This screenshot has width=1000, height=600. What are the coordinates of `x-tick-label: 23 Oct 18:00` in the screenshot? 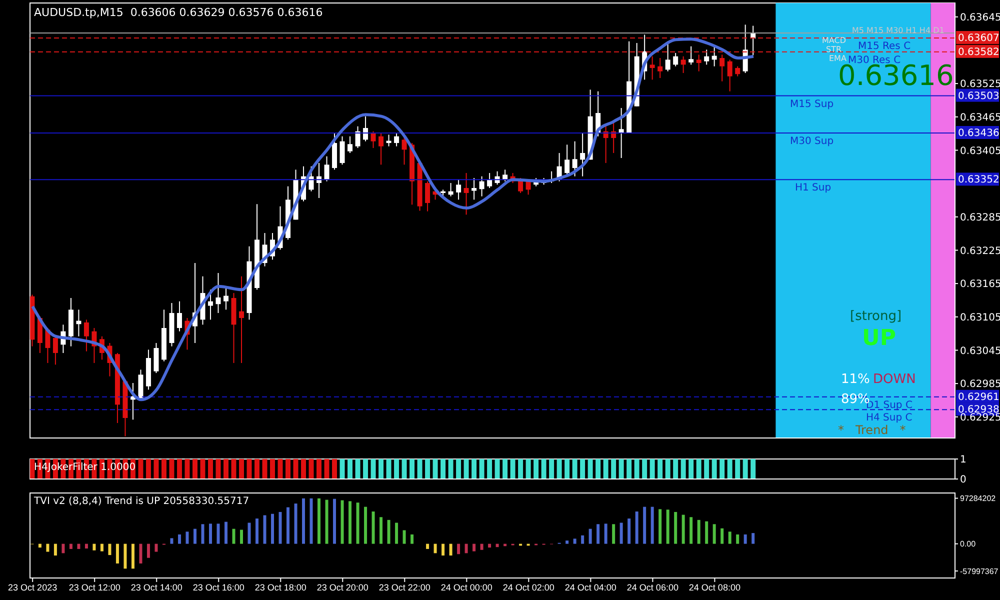 It's located at (280, 587).